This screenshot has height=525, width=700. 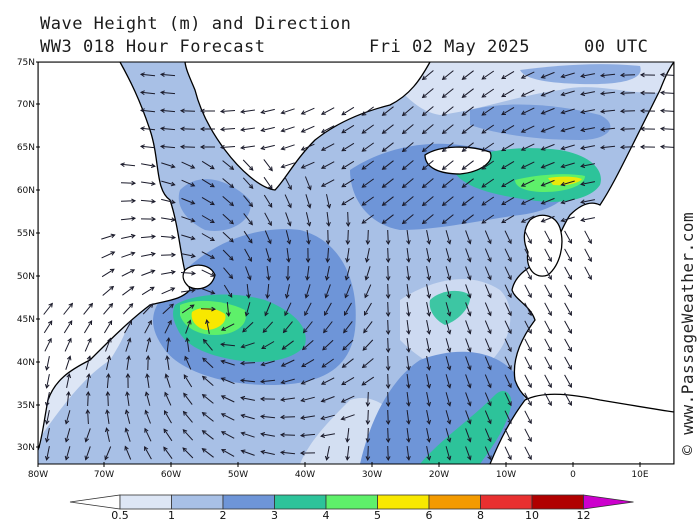 What do you see at coordinates (480, 515) in the screenshot?
I see `legend-threshold-label: 8` at bounding box center [480, 515].